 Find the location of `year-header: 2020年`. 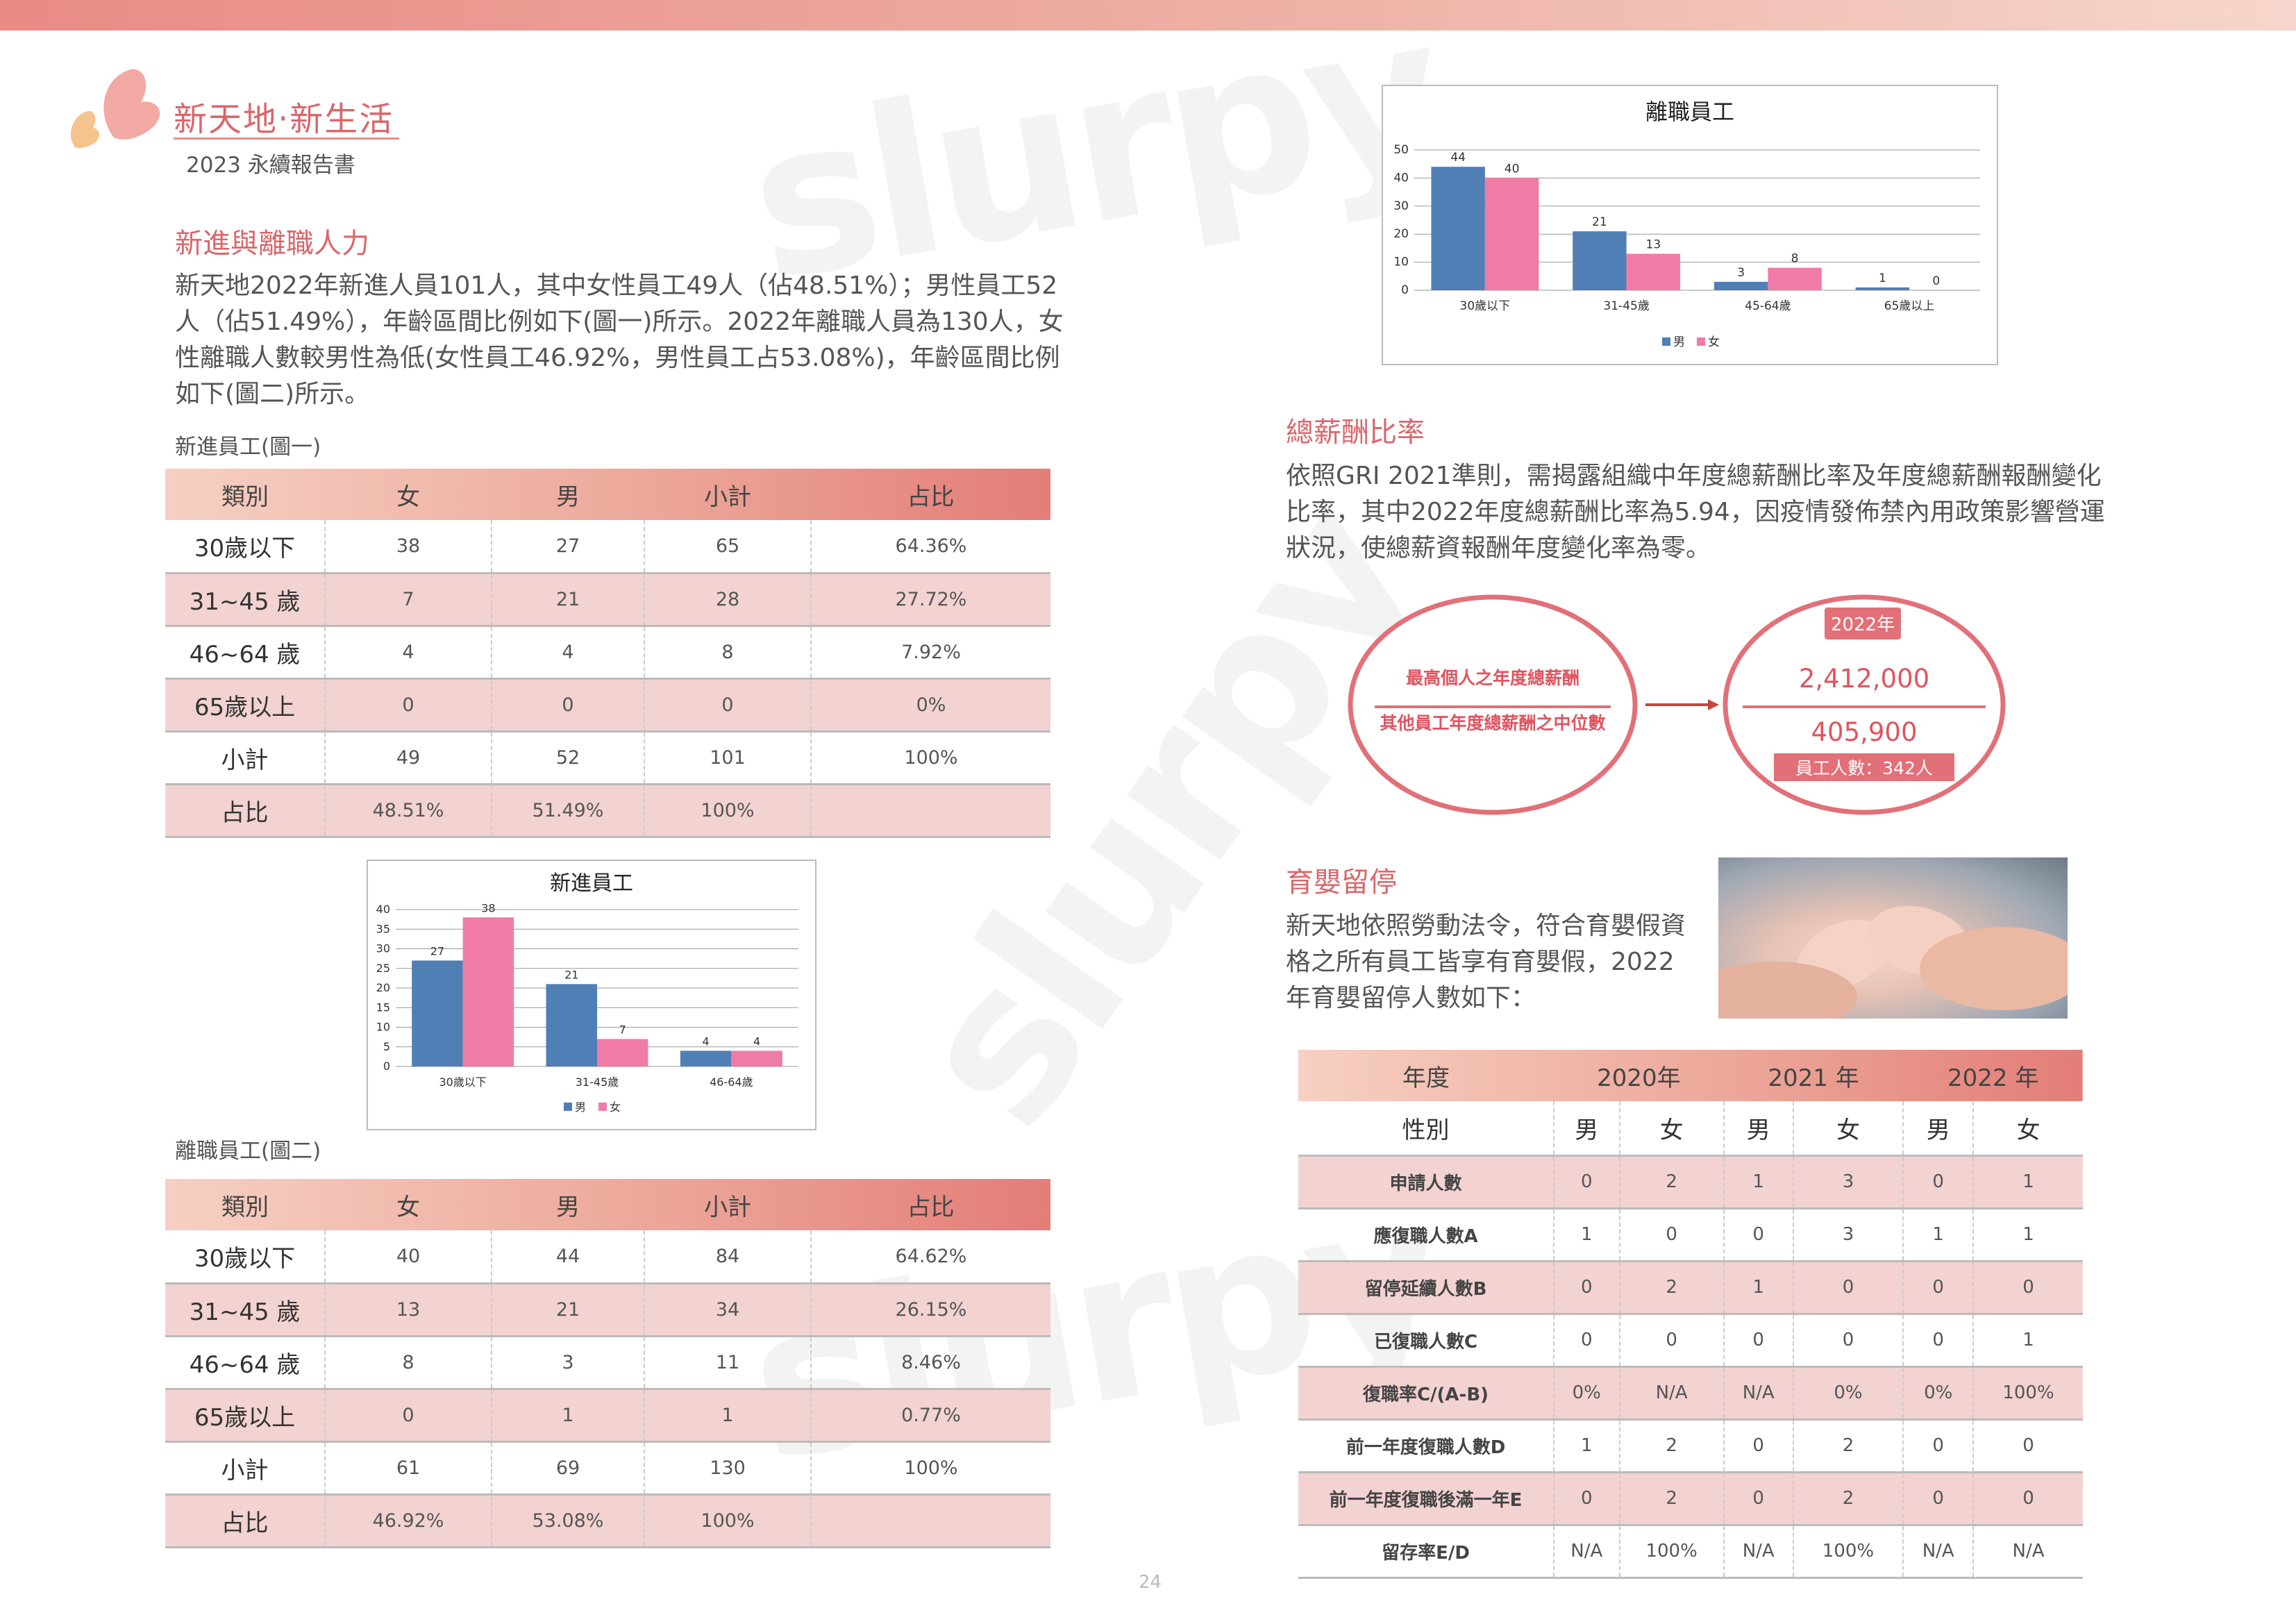

year-header: 2020年 is located at coordinates (1639, 1078).